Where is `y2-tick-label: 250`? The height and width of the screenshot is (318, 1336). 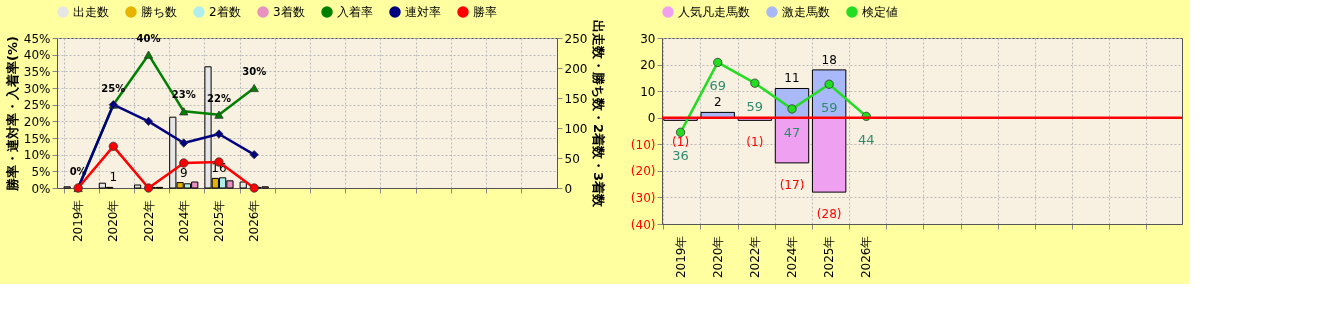
y2-tick-label: 250 is located at coordinates (576, 38).